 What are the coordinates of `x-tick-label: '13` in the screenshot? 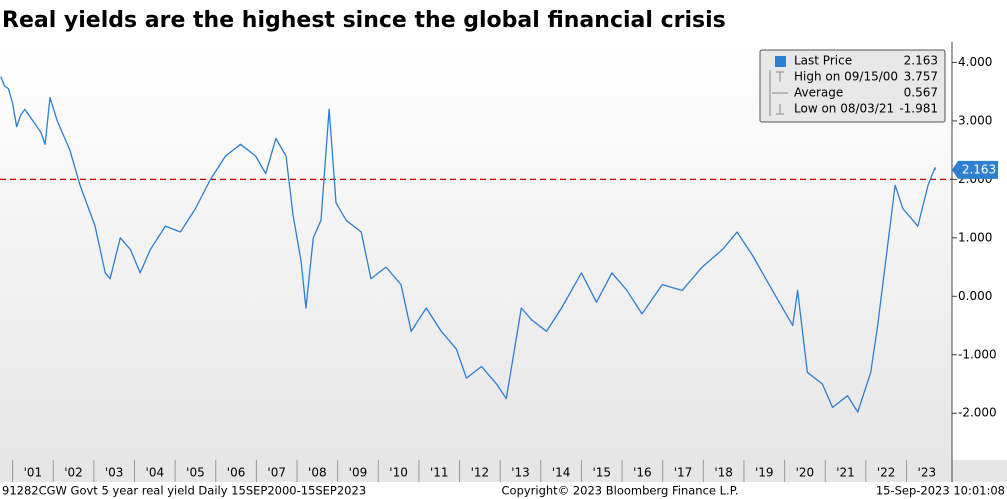 It's located at (520, 473).